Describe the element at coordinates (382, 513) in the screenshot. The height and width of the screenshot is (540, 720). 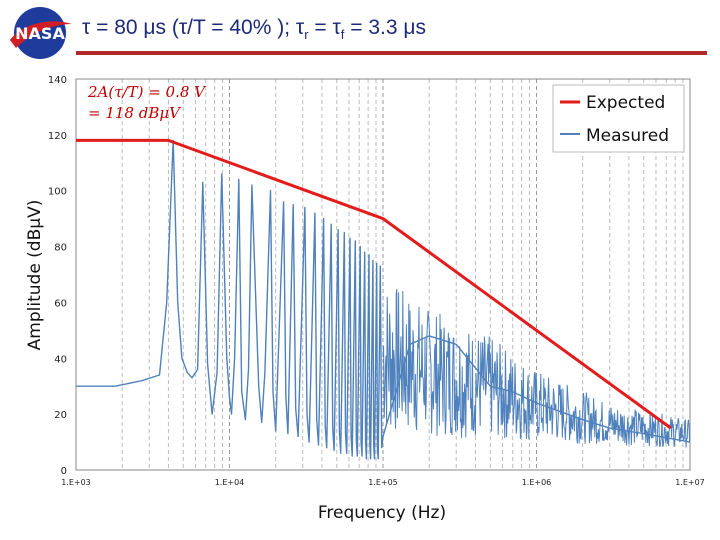
I see `x-axis-title: Frequency (Hz)` at that location.